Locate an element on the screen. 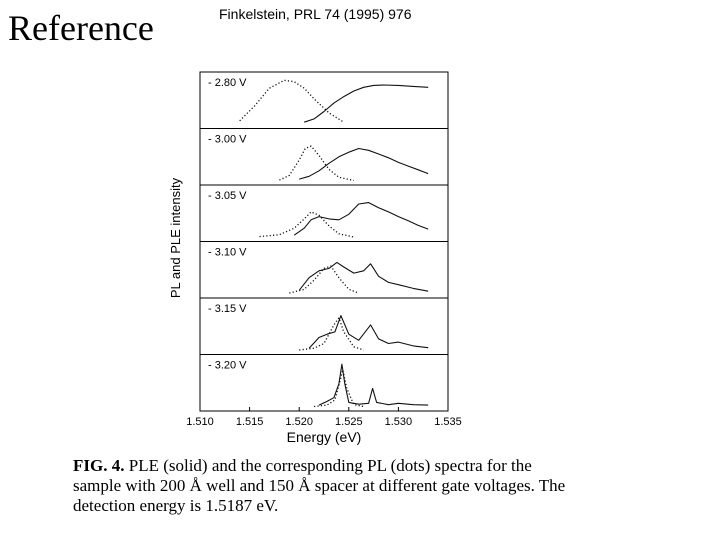 The image size is (720, 540). panel-5: - 3.15 V is located at coordinates (324, 326).